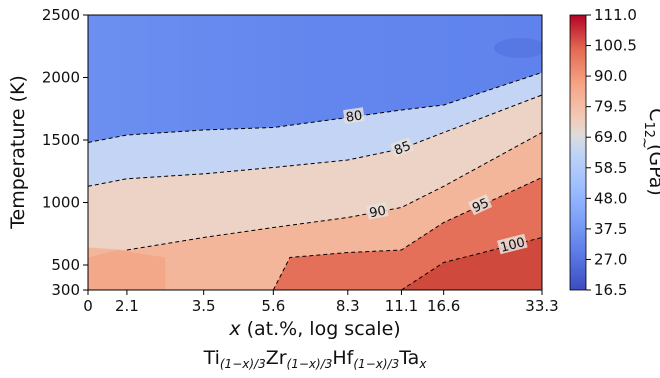 The image size is (660, 378). Describe the element at coordinates (408, 358) in the screenshot. I see `composition-element: Ta` at that location.